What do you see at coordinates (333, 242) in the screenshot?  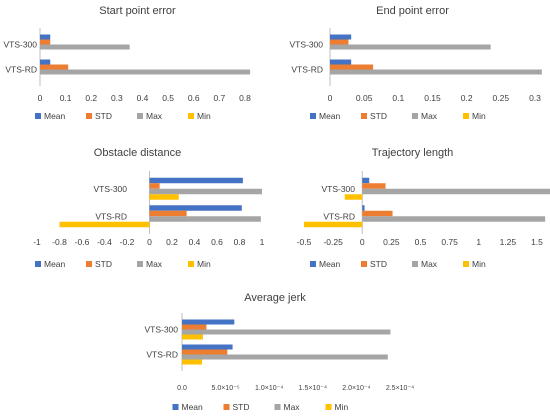 I see `x-tick-label: -0.25` at bounding box center [333, 242].